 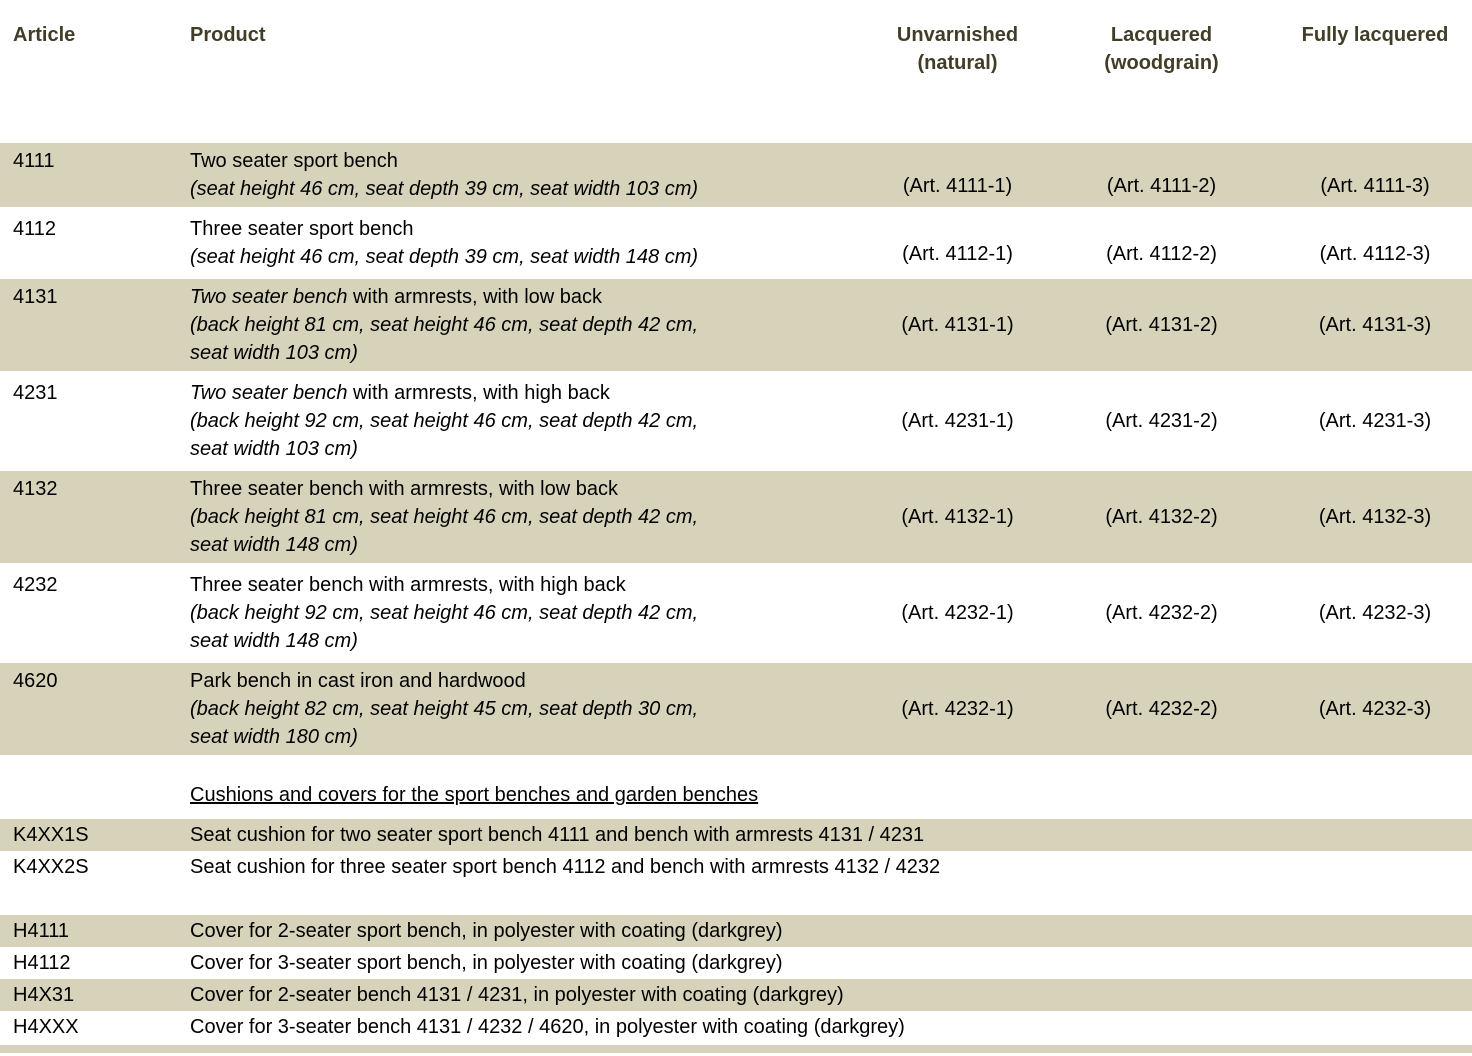 I want to click on art-number-unvarnished: (Art. 4111-1), so click(x=957, y=186).